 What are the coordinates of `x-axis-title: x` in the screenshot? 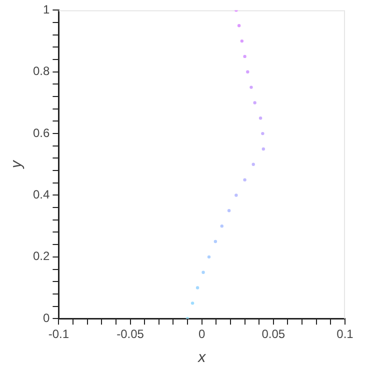 It's located at (201, 357).